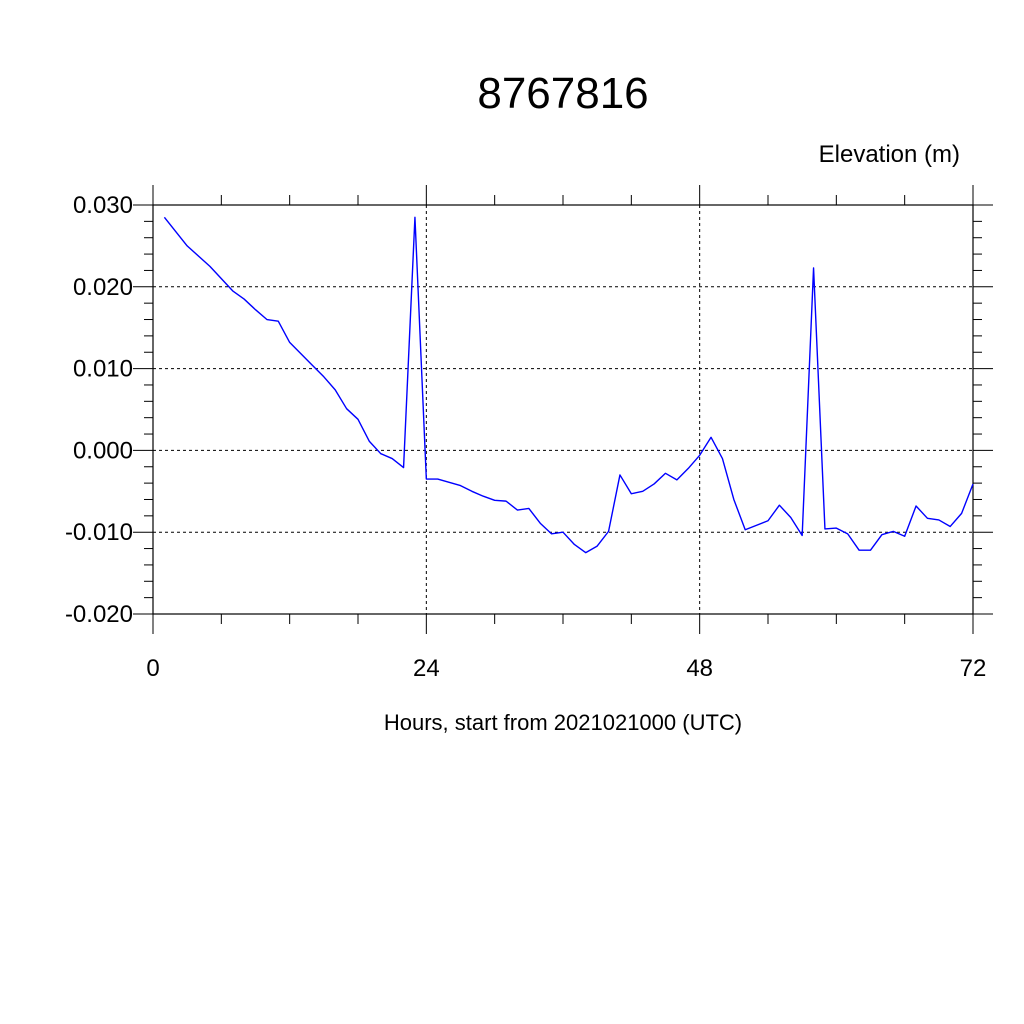 Image resolution: width=1024 pixels, height=1024 pixels. I want to click on y-tick-label: 0.030, so click(103, 205).